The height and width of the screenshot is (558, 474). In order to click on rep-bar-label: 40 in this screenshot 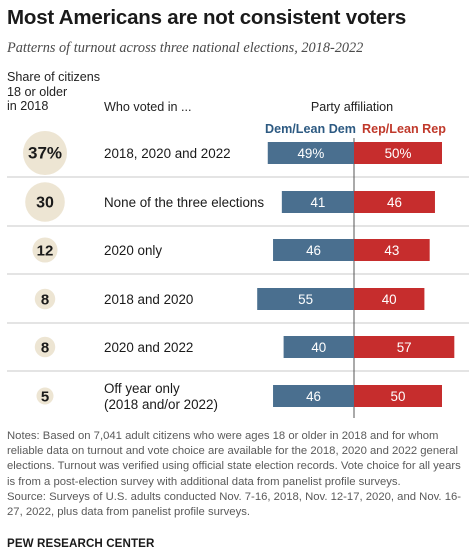, I will do `click(389, 299)`.